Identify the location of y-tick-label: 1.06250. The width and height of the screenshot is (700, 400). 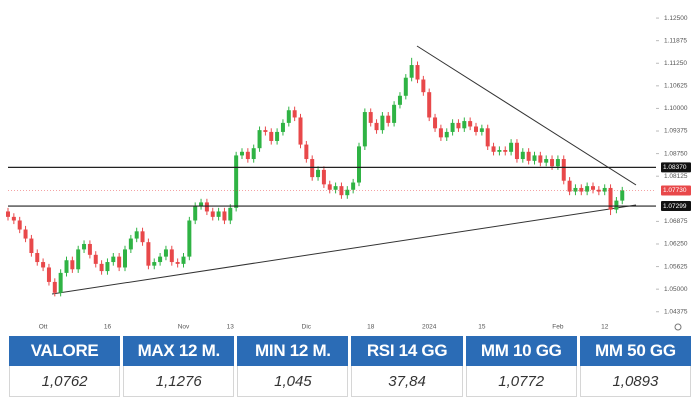
(676, 244).